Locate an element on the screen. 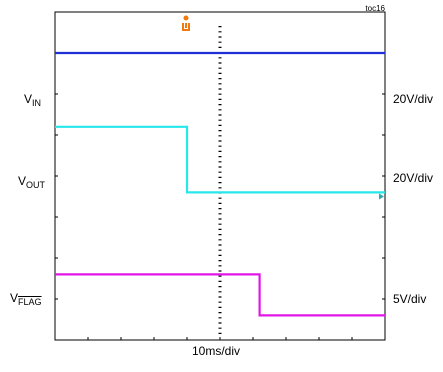  vout-label: VOUT is located at coordinates (31, 182).